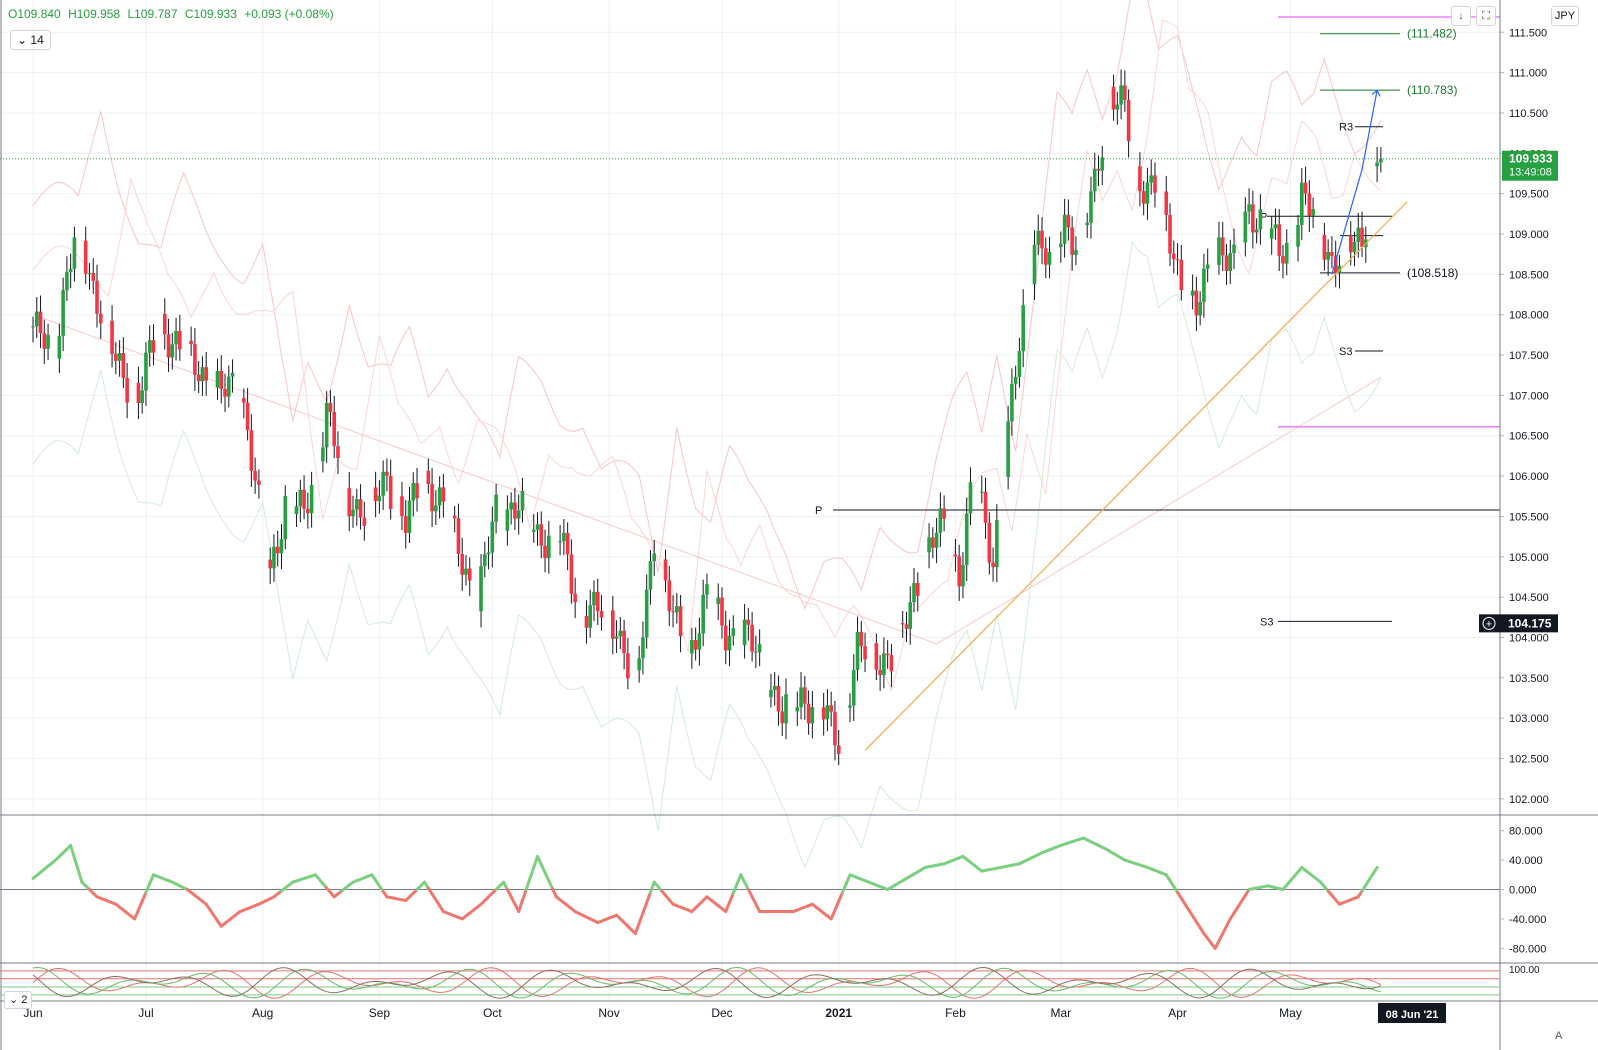 Image resolution: width=1598 pixels, height=1050 pixels. I want to click on time-axis-label: Mar, so click(1061, 1013).